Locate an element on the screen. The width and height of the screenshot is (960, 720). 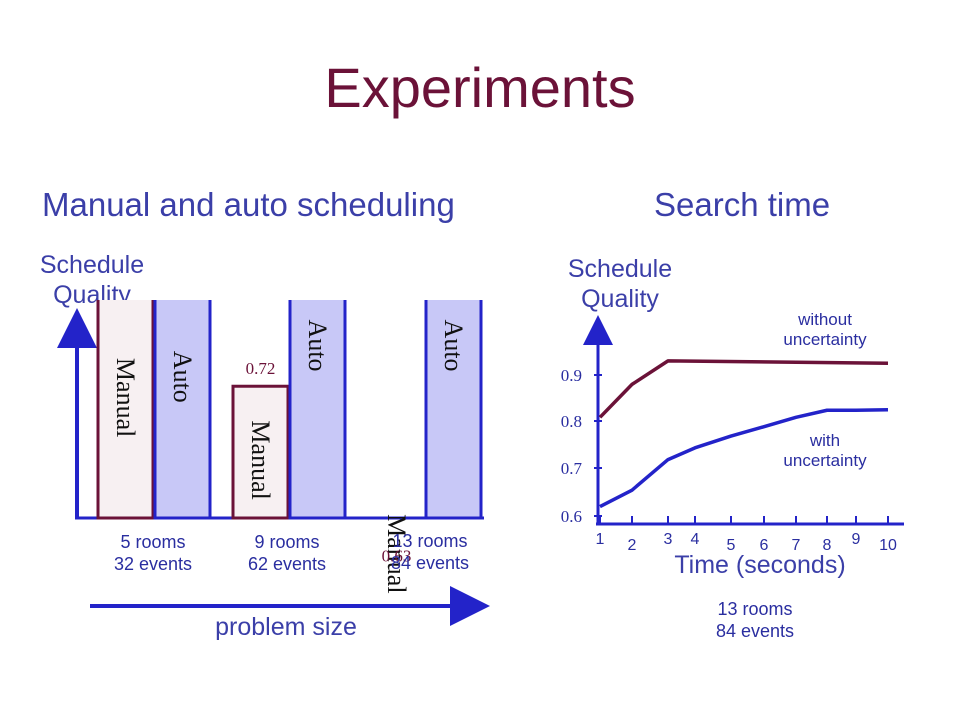
y-tick-label: 0.7 is located at coordinates (572, 468).